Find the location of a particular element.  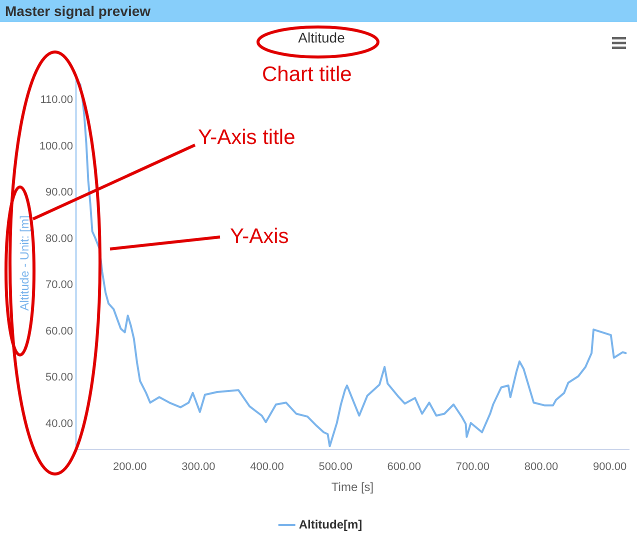

y-tick-label: 70.00 is located at coordinates (60, 285).